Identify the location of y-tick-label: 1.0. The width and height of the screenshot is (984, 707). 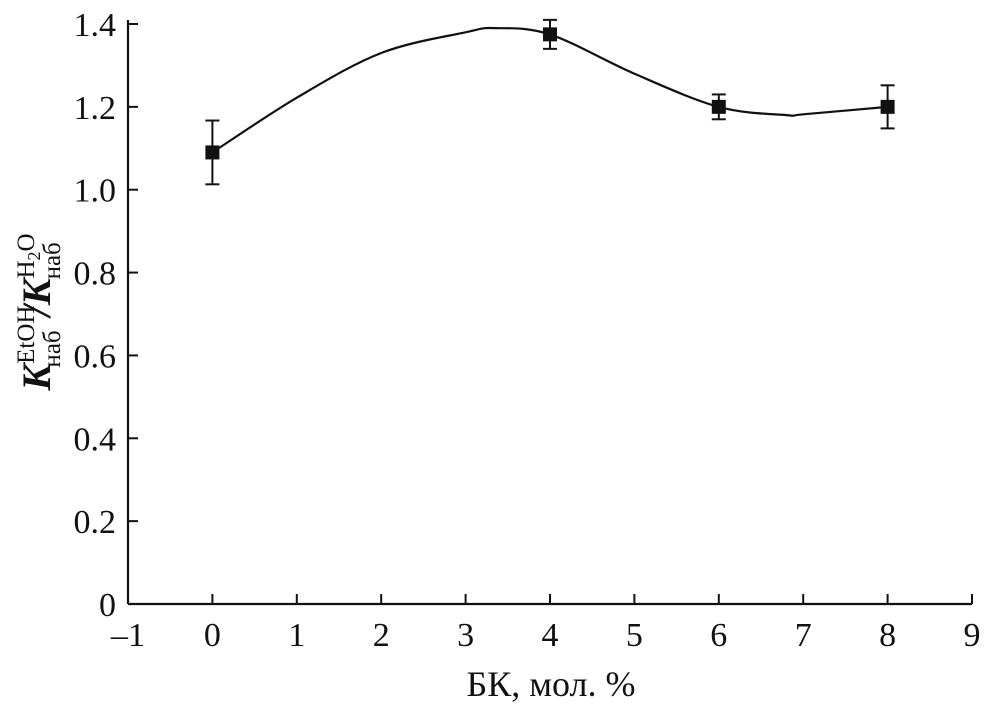
(95, 191).